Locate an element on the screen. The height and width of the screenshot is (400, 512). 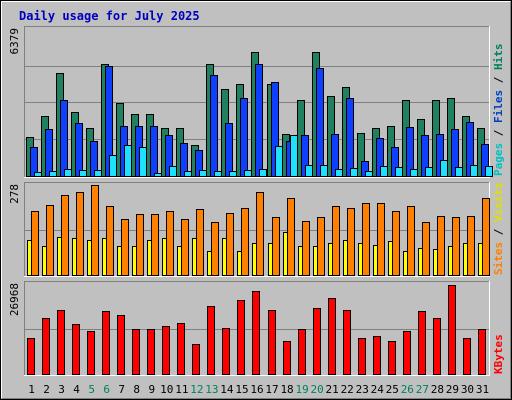
x-tick-day-15: 15 is located at coordinates (241, 389).